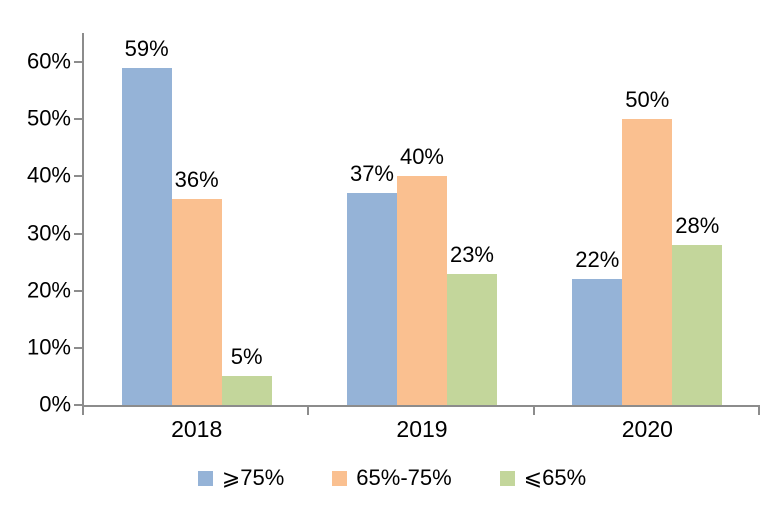 This screenshot has height=510, width=784. Describe the element at coordinates (246, 357) in the screenshot. I see `value-label: 5%` at that location.